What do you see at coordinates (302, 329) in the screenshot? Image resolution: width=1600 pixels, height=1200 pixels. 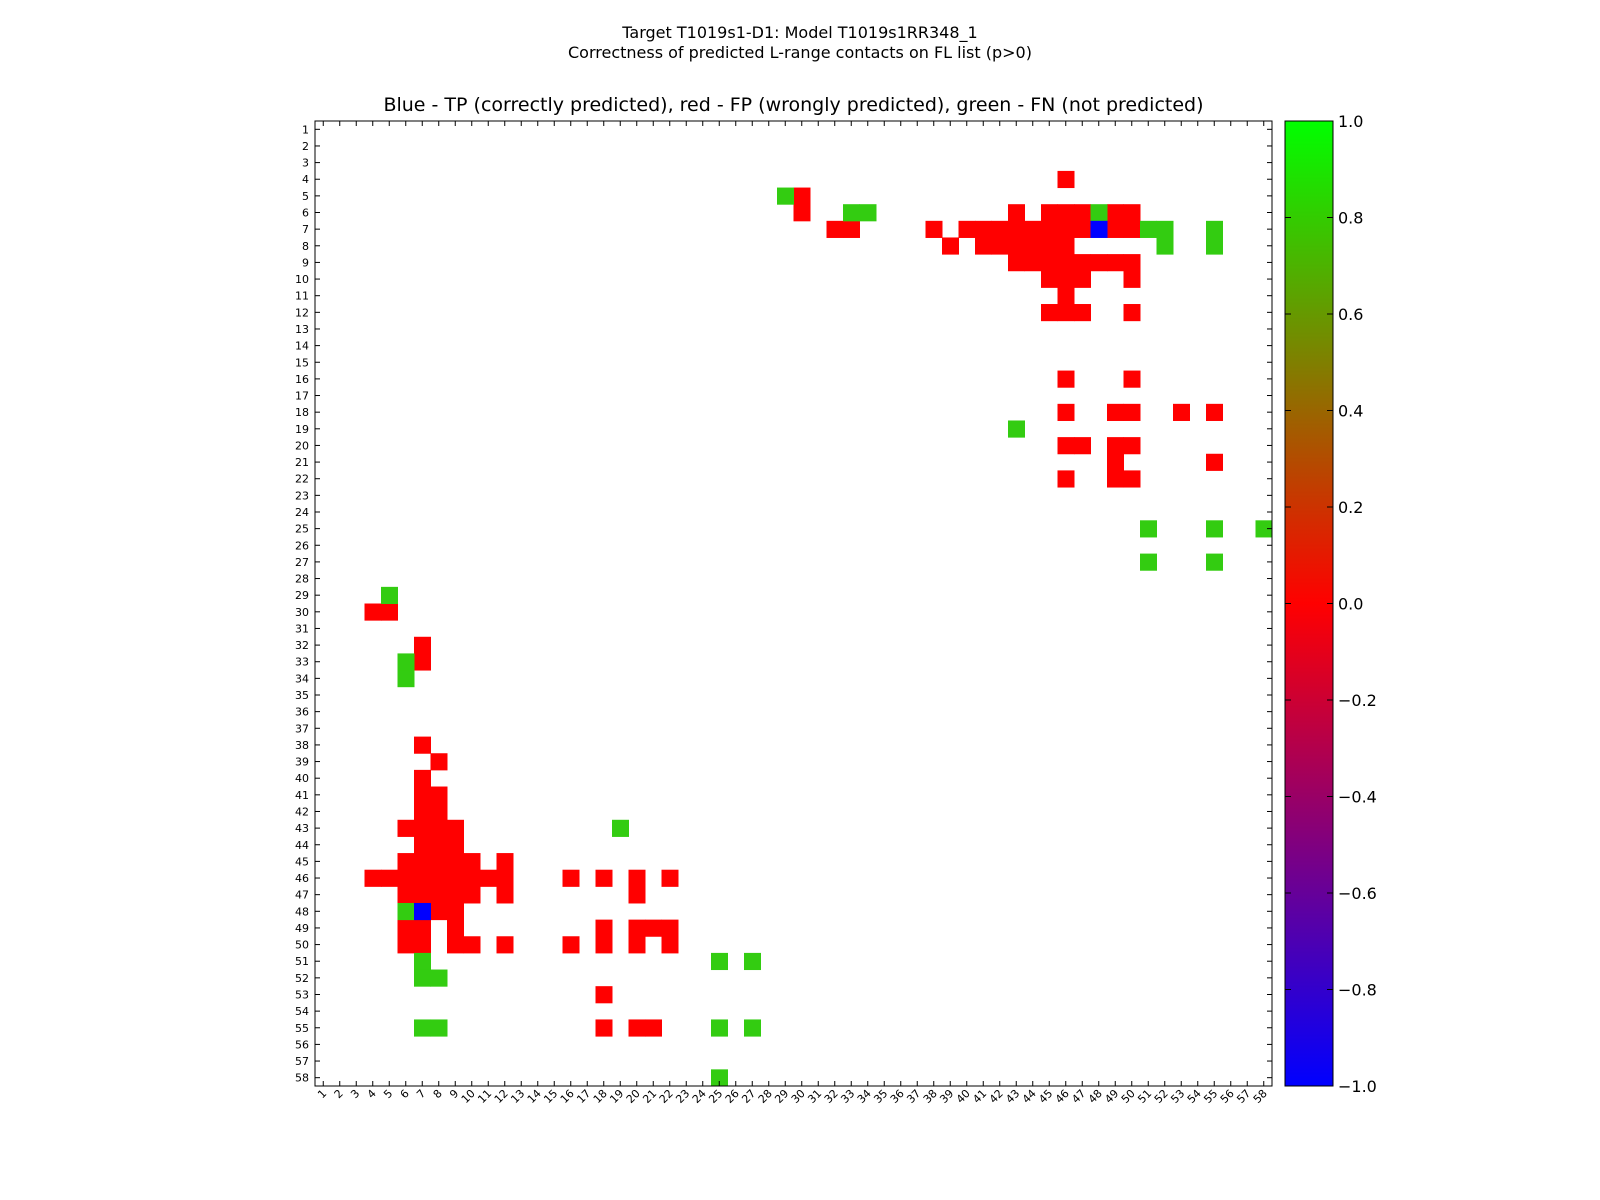 I see `y-tick-label: 13` at bounding box center [302, 329].